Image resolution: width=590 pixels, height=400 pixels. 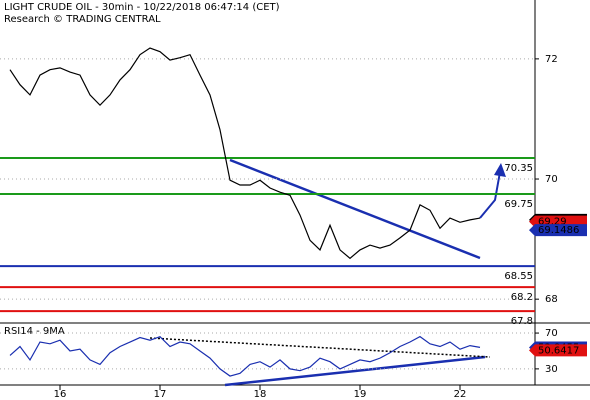 What do you see at coordinates (360, 394) in the screenshot?
I see `x-tick-label: 19` at bounding box center [360, 394].